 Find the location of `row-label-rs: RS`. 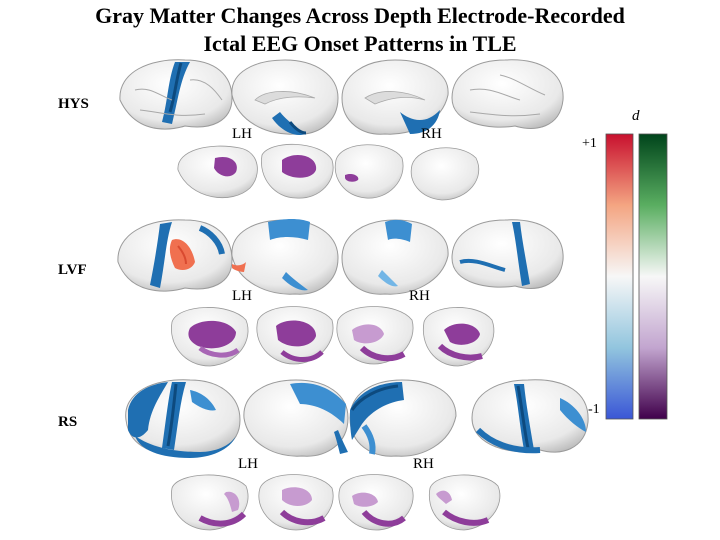

row-label-rs: RS is located at coordinates (68, 422).